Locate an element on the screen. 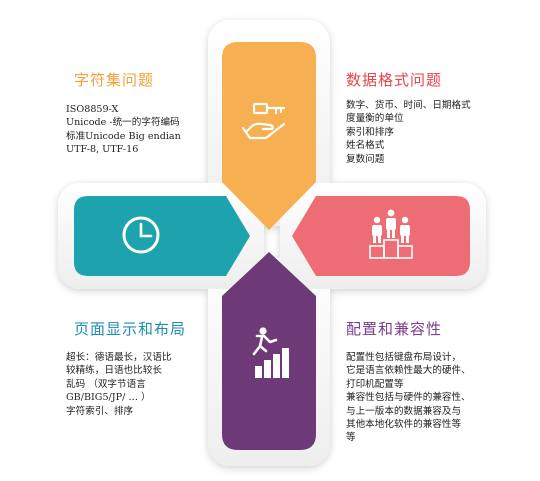  purple-petal is located at coordinates (269, 351).